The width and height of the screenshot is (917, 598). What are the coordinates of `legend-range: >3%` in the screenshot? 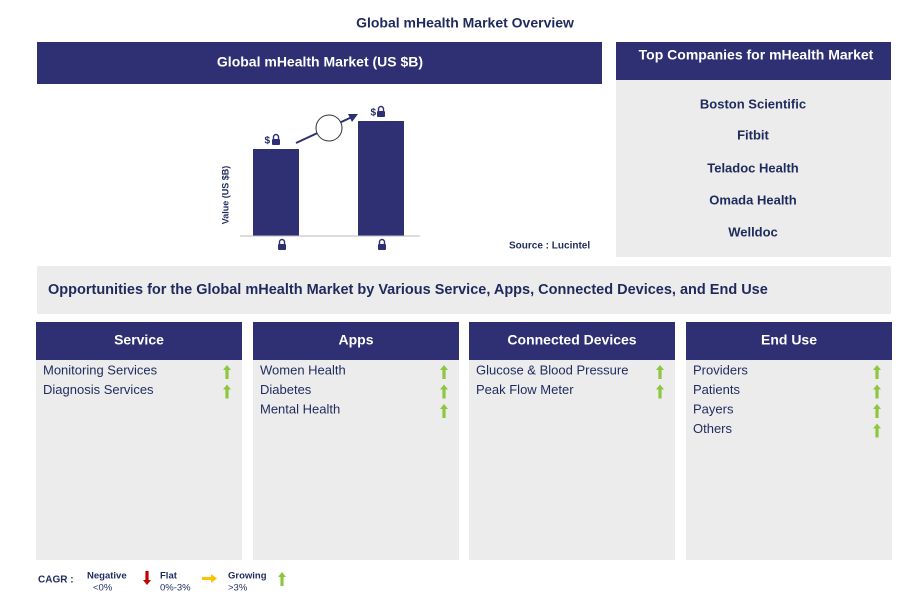 It's located at (238, 588).